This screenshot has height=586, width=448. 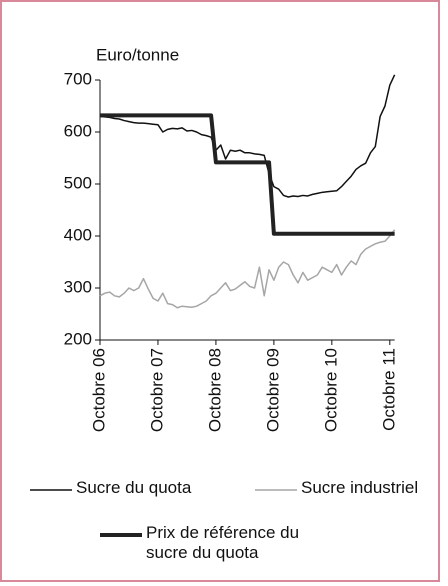 I want to click on y-tick-label: 400, so click(x=78, y=234).